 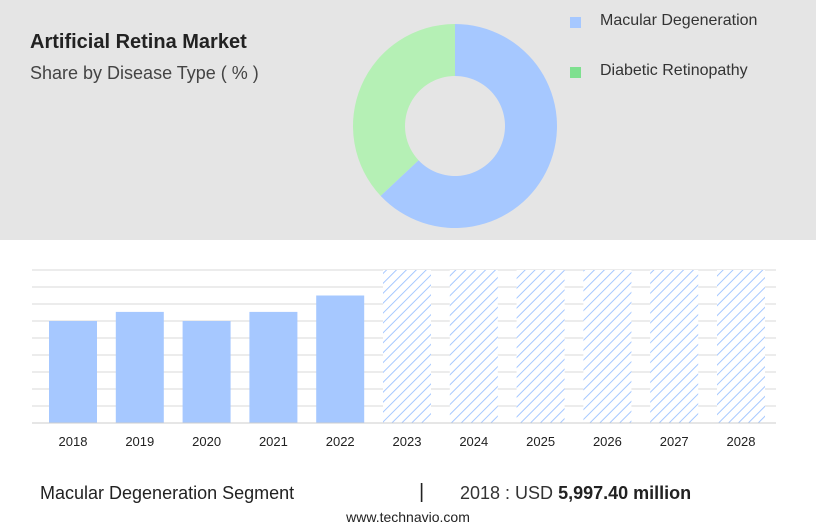 I want to click on donut-slice-diabetic-retinopathy, so click(x=404, y=110).